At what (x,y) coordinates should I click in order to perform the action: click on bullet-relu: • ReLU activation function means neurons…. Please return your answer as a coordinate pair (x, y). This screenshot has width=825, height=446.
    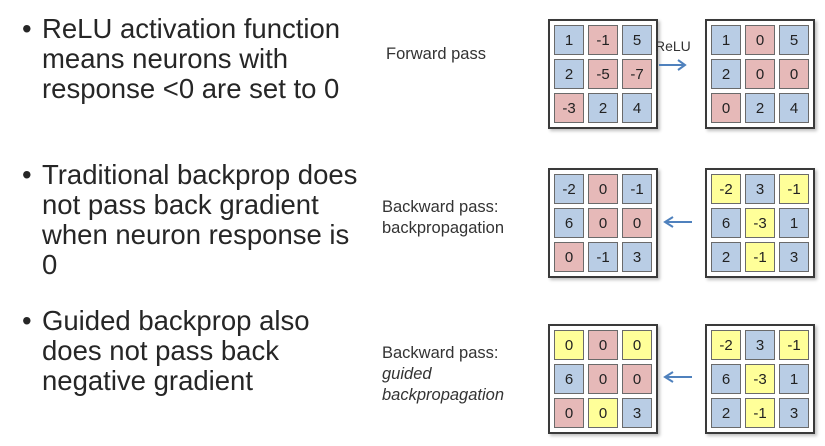
    Looking at the image, I should click on (192, 59).